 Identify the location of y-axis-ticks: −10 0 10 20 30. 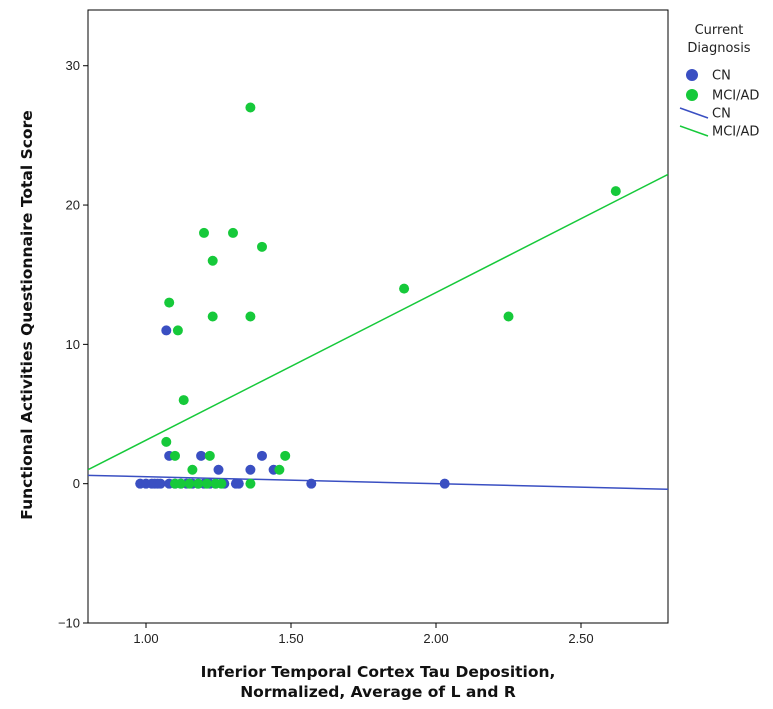
(73, 344).